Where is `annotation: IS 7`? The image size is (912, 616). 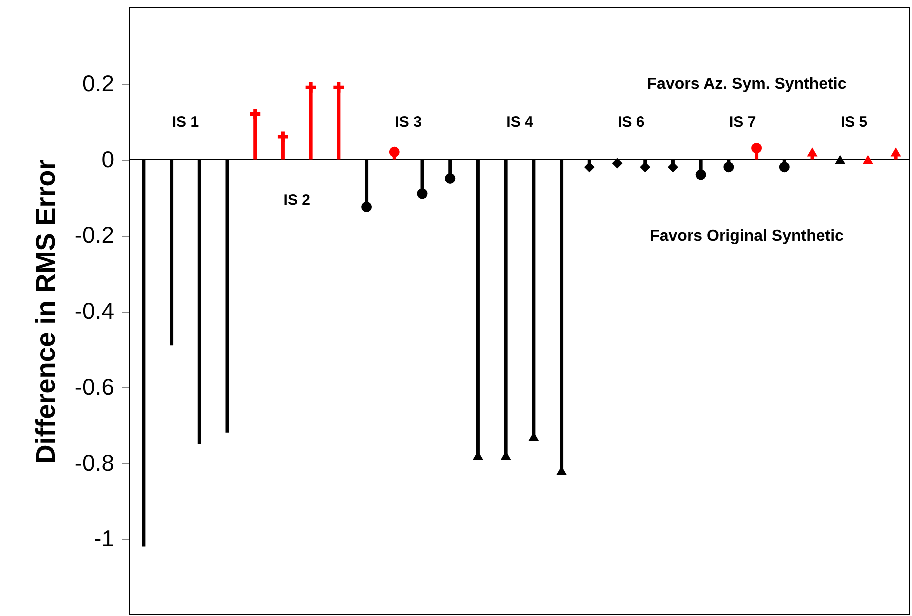 annotation: IS 7 is located at coordinates (743, 122).